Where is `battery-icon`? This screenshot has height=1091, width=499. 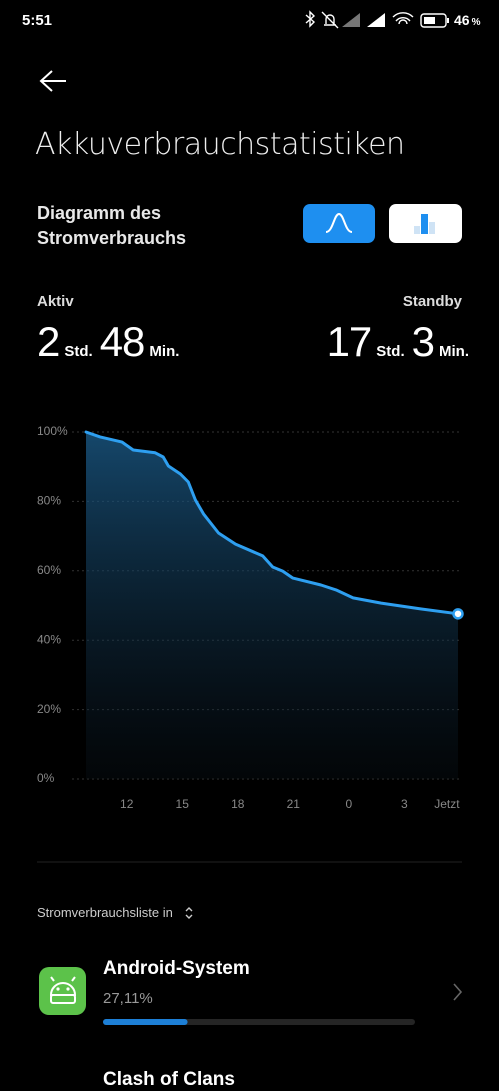 battery-icon is located at coordinates (433, 20).